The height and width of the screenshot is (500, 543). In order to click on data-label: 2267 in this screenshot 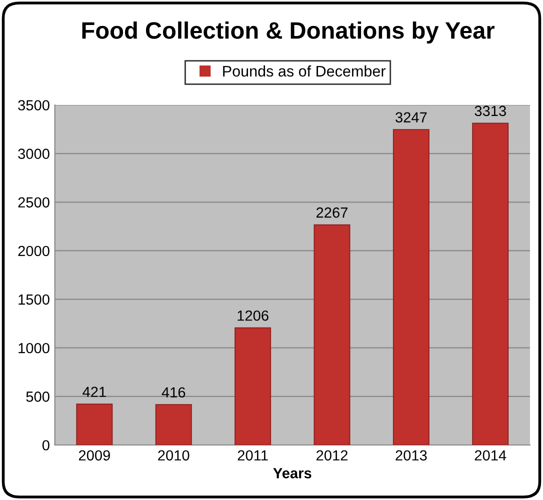, I will do `click(332, 212)`.